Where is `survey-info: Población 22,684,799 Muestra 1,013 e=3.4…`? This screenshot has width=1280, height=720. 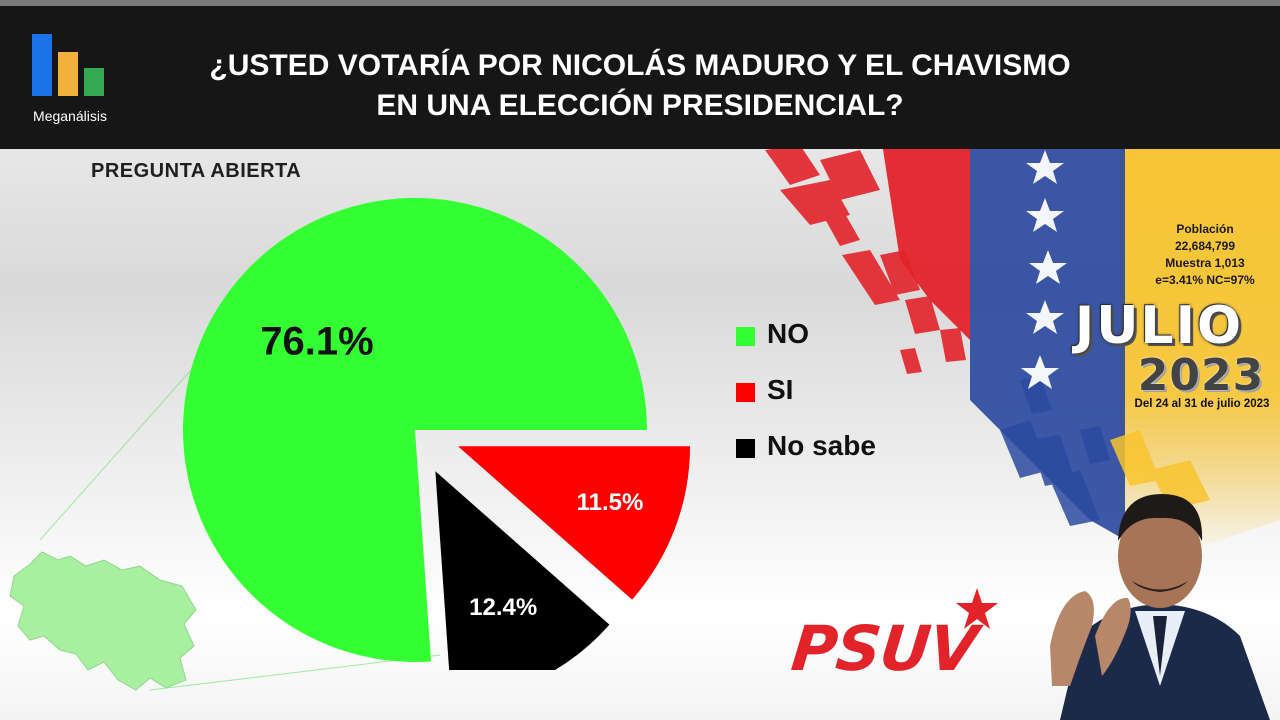 survey-info: Población 22,684,799 Muestra 1,013 e=3.4… is located at coordinates (1205, 255).